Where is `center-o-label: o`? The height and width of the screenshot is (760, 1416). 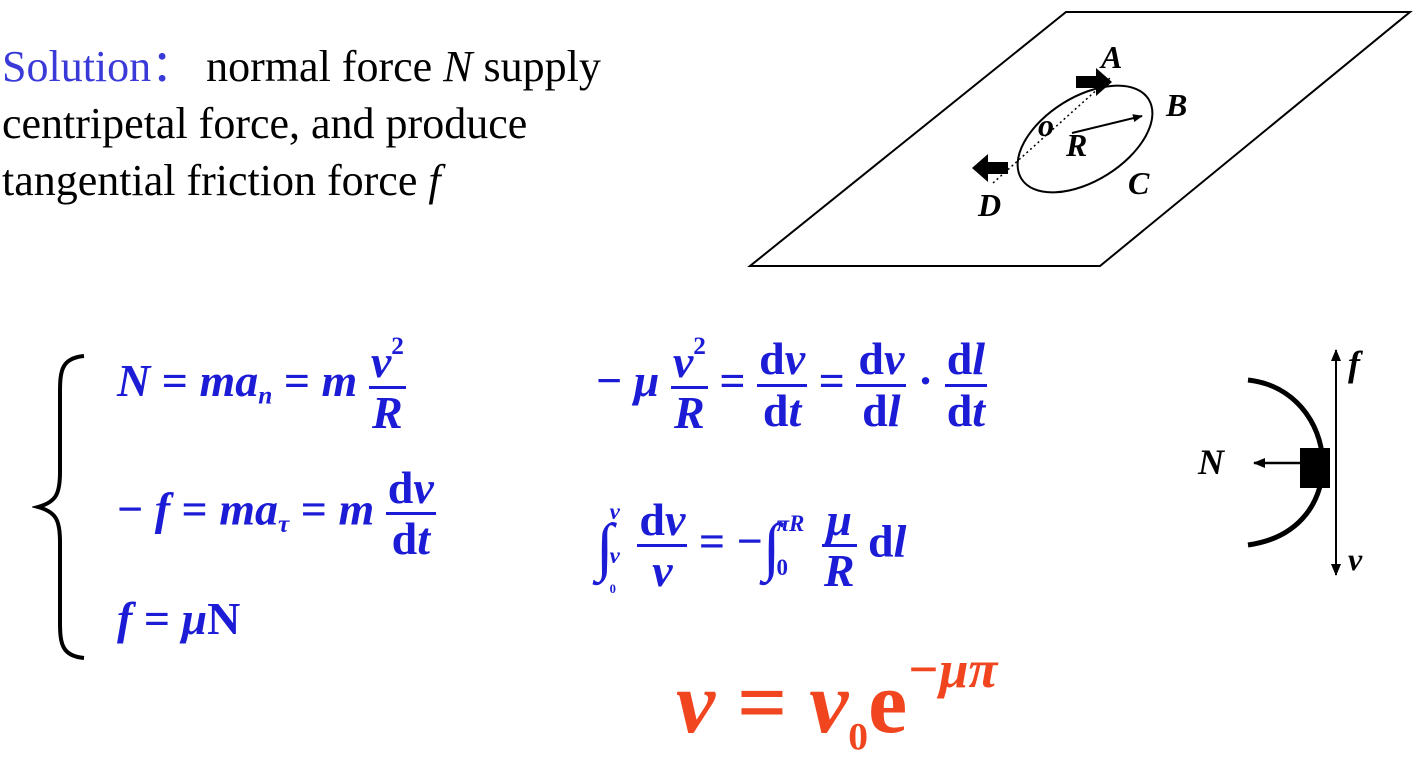 center-o-label: o is located at coordinates (1046, 125).